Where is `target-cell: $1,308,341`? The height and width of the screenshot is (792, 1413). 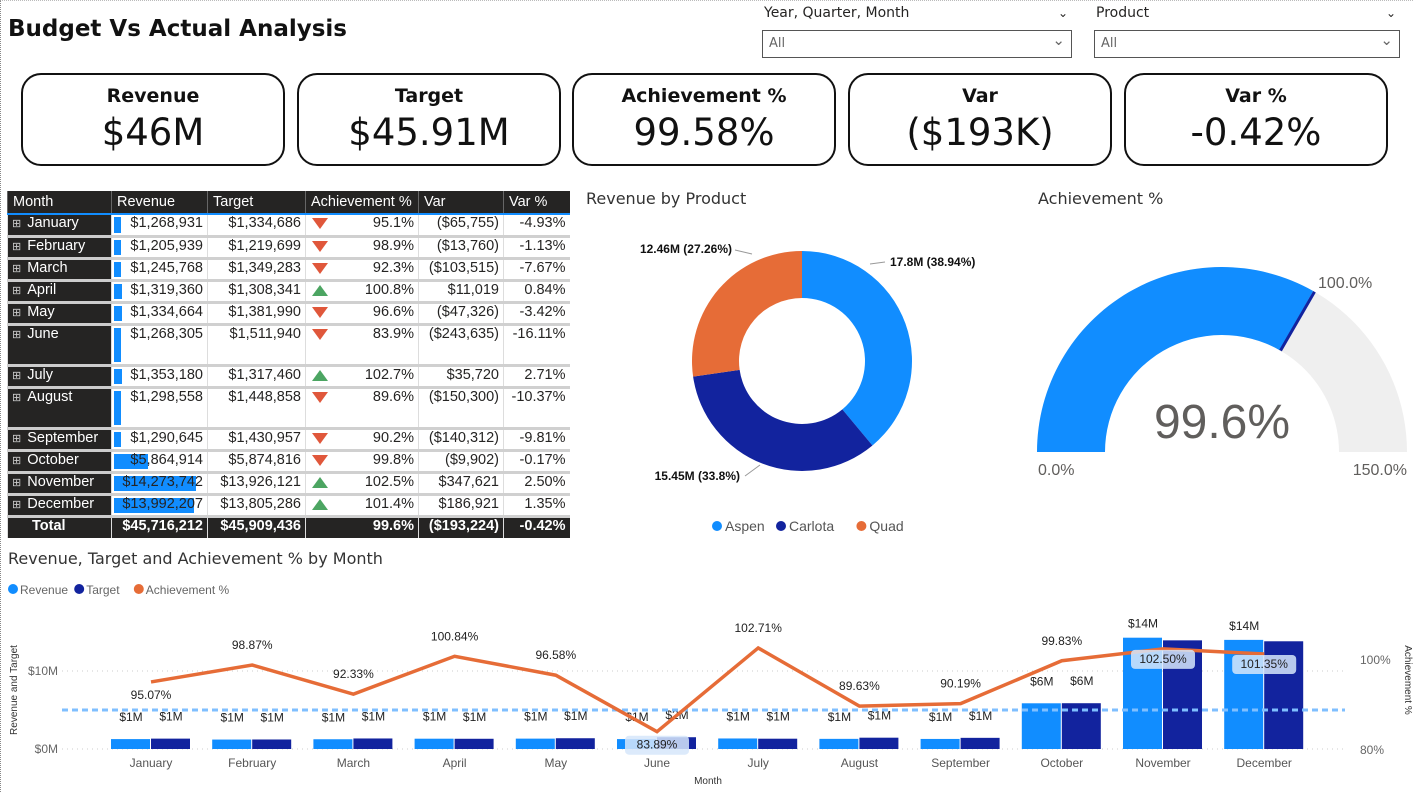
target-cell: $1,308,341 is located at coordinates (256, 292).